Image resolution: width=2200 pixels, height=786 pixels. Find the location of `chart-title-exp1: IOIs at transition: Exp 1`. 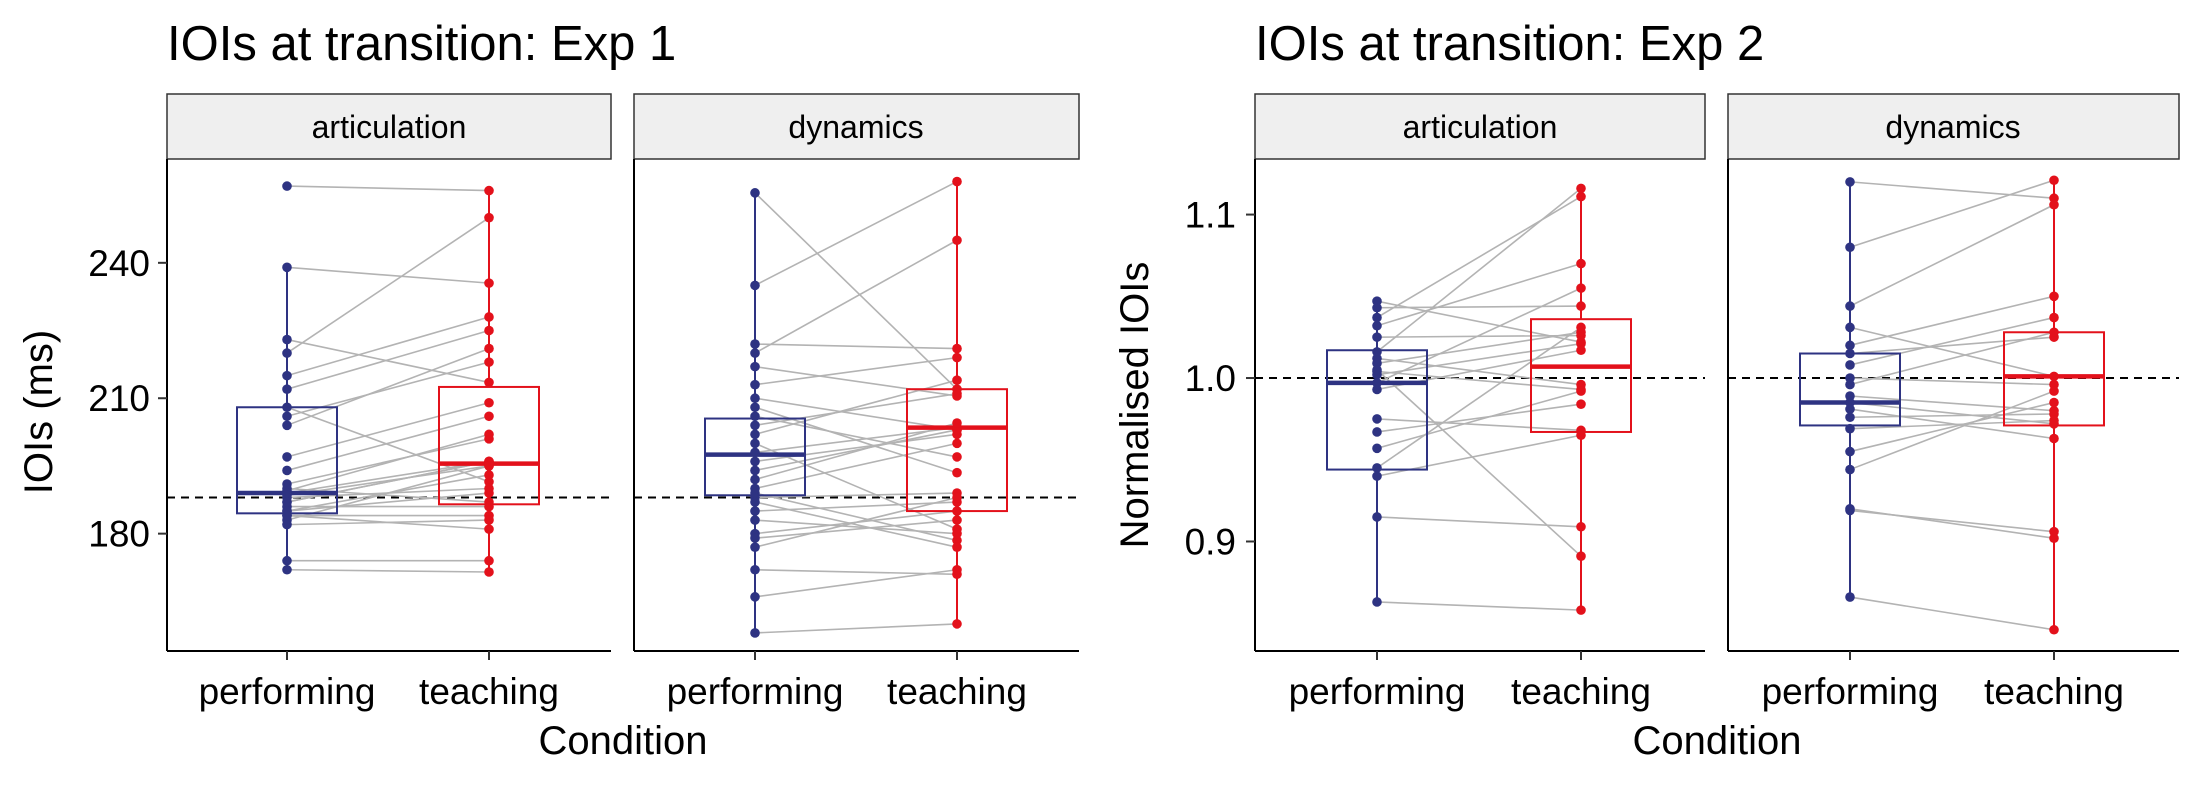

chart-title-exp1: IOIs at transition: Exp 1 is located at coordinates (421, 44).